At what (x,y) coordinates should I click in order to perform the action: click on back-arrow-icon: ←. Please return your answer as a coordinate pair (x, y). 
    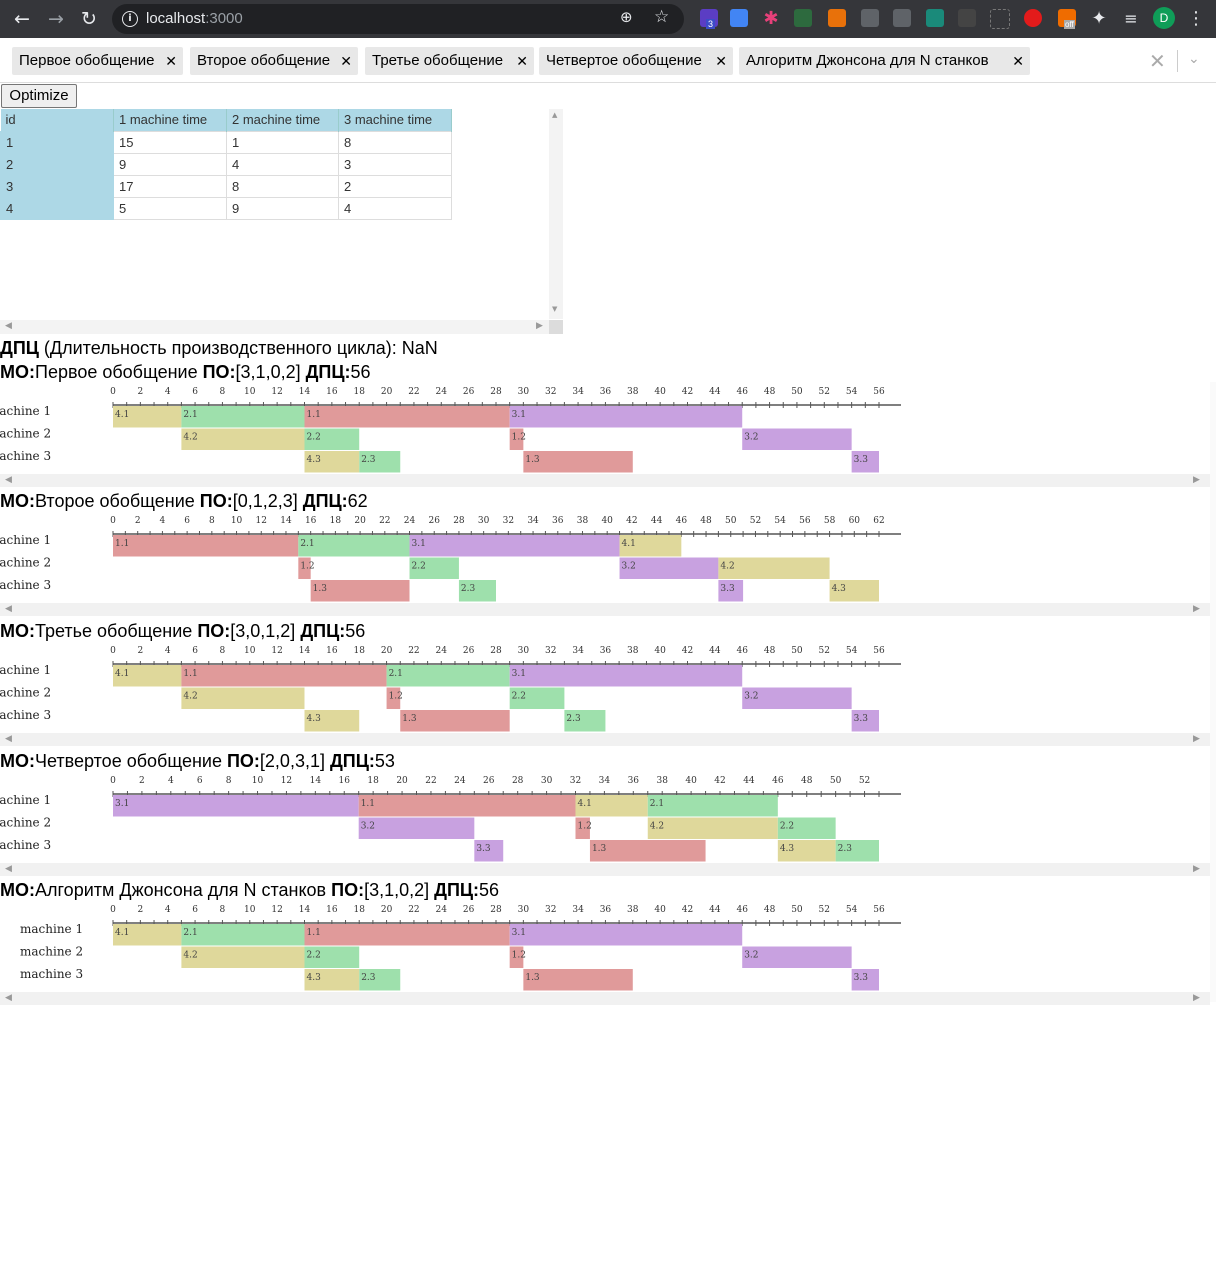
    Looking at the image, I should click on (22, 19).